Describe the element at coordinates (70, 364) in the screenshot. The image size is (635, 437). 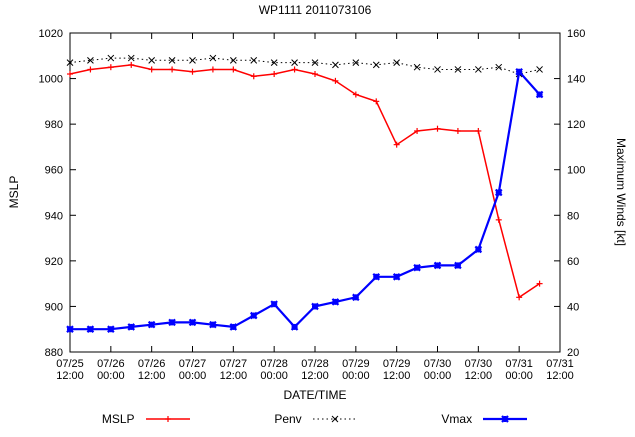
I see `svg-text: 07/25` at that location.